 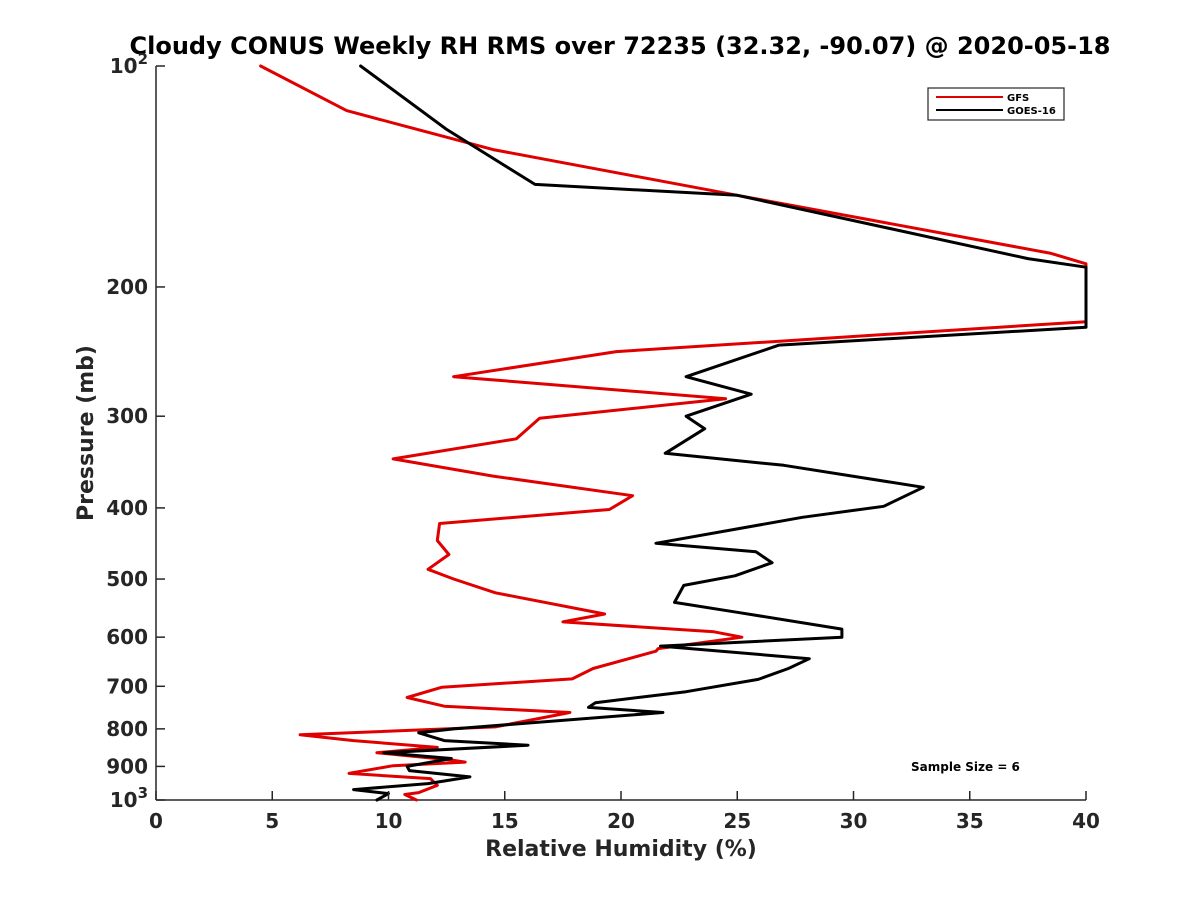 I want to click on y-axis-label: Pressure (mb), so click(x=86, y=433).